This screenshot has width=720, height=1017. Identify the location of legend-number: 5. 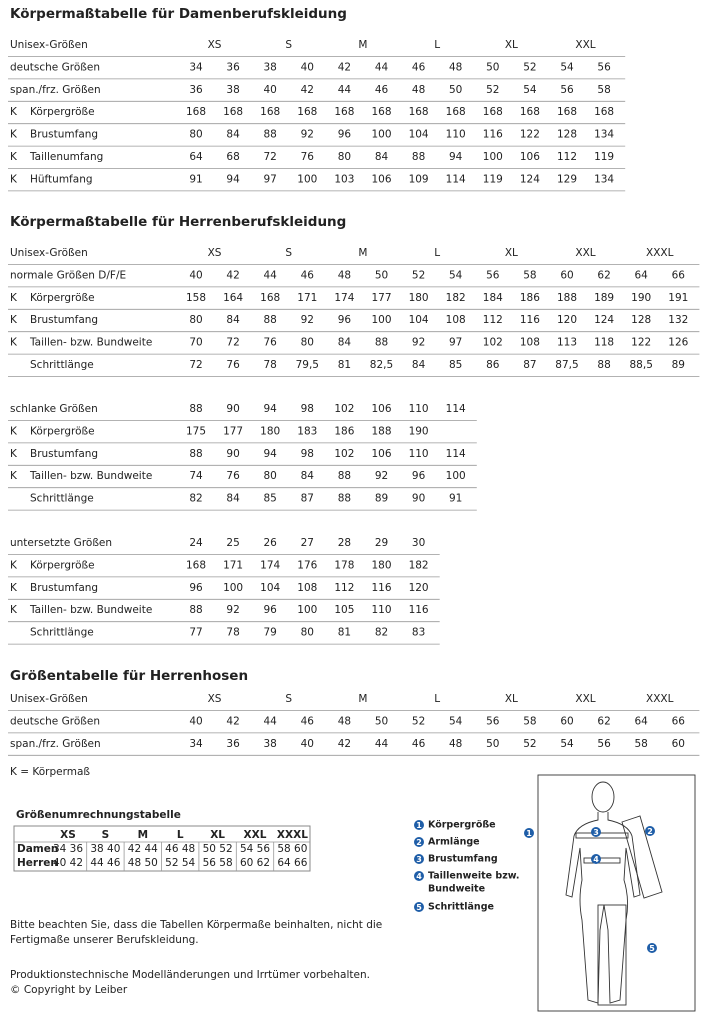
(419, 907).